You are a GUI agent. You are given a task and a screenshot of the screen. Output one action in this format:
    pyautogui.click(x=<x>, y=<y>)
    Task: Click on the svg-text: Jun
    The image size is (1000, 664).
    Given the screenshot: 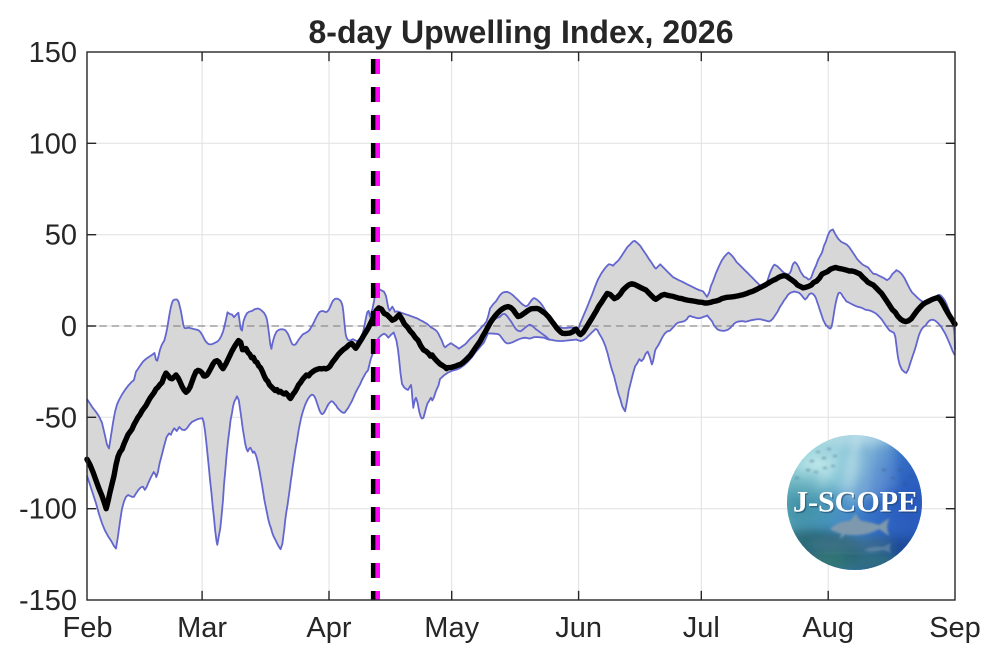 What is the action you would take?
    pyautogui.click(x=578, y=628)
    